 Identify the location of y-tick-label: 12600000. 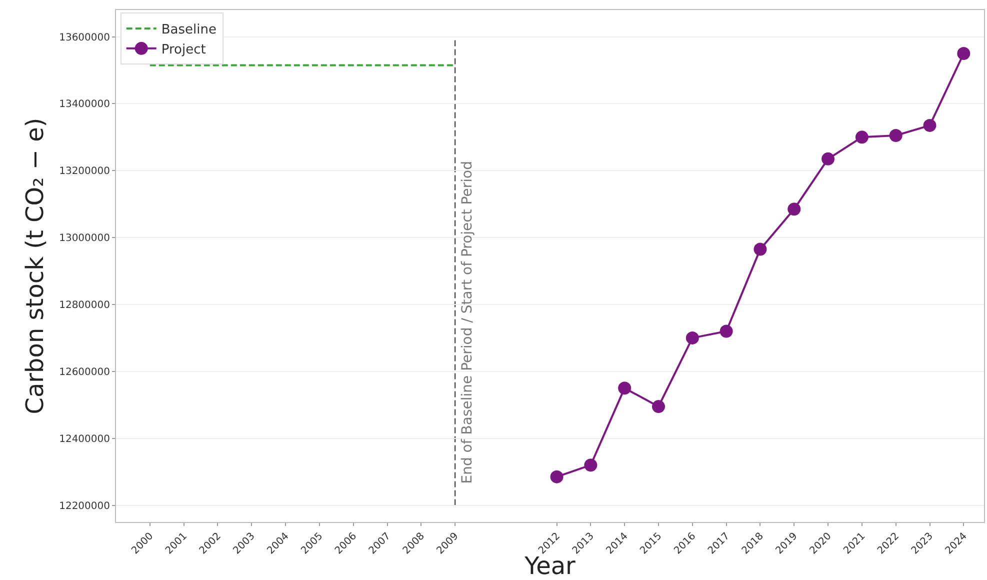
(84, 372).